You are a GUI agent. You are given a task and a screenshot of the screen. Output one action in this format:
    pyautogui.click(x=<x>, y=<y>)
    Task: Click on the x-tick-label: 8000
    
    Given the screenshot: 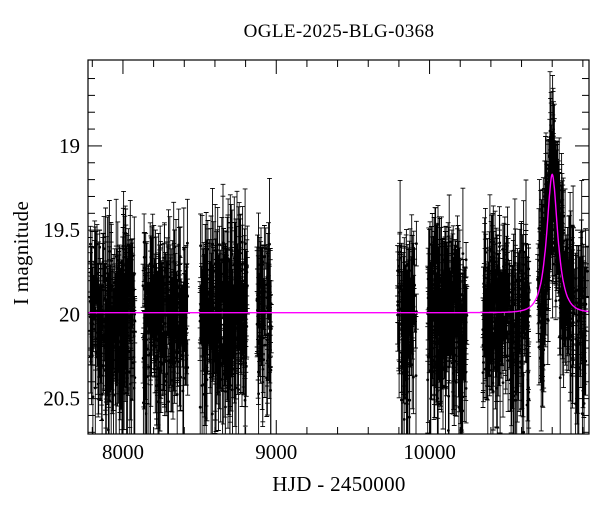 What is the action you would take?
    pyautogui.click(x=123, y=452)
    